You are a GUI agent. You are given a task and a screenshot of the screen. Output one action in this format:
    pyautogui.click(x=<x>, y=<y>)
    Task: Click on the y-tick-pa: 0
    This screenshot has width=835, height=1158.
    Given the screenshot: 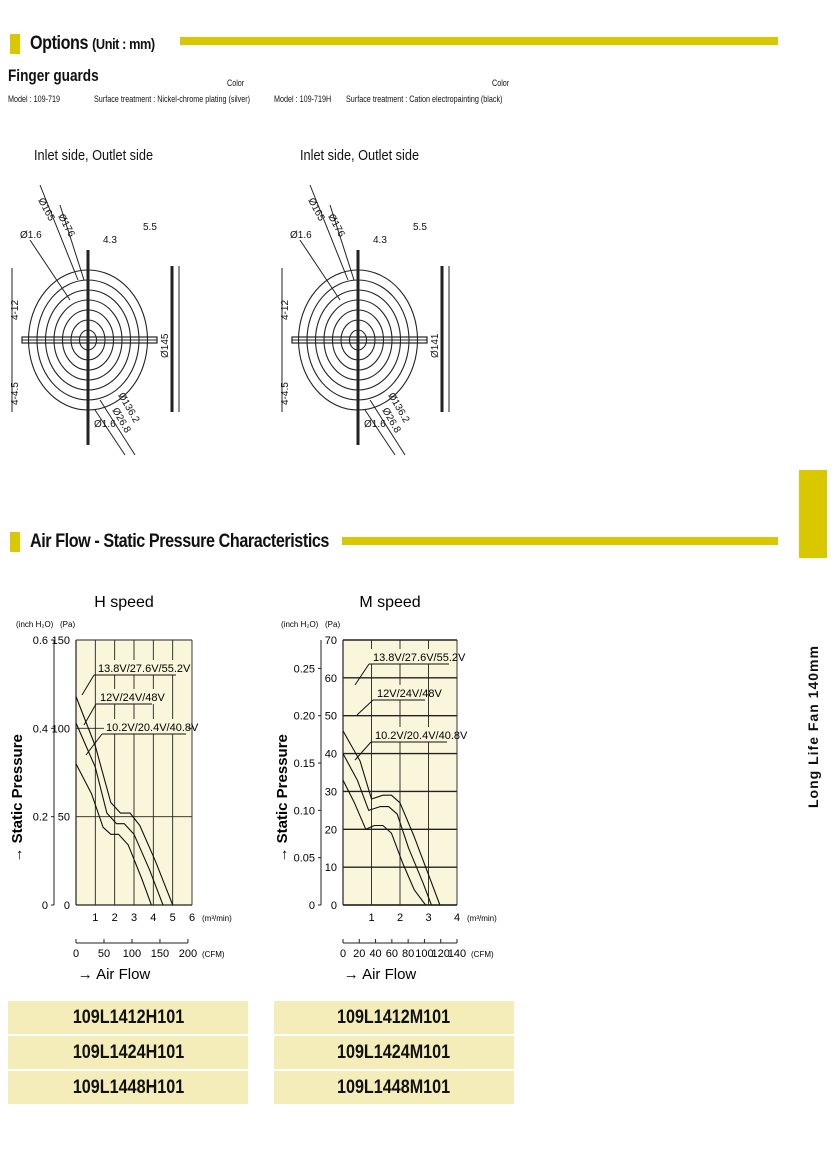 What is the action you would take?
    pyautogui.click(x=334, y=906)
    